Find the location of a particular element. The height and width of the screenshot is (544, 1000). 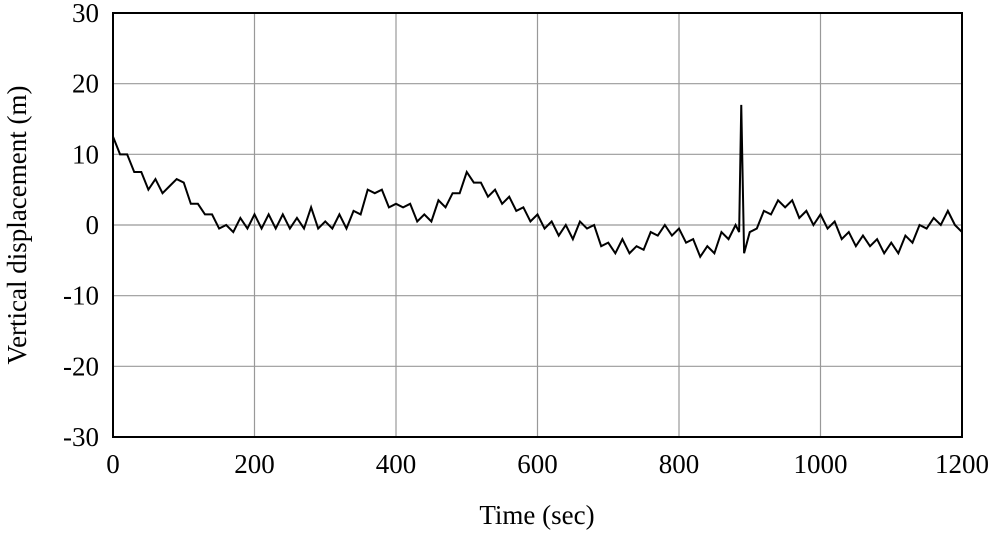

x-tick-label: 200 is located at coordinates (254, 464).